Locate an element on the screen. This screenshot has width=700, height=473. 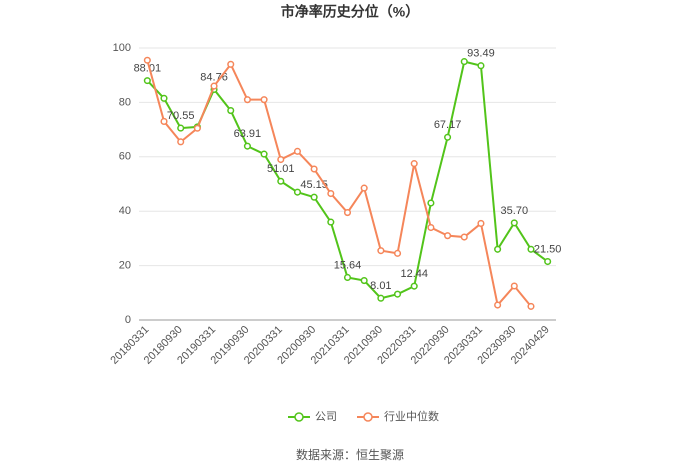
data-label: 35.70 is located at coordinates (515, 211).